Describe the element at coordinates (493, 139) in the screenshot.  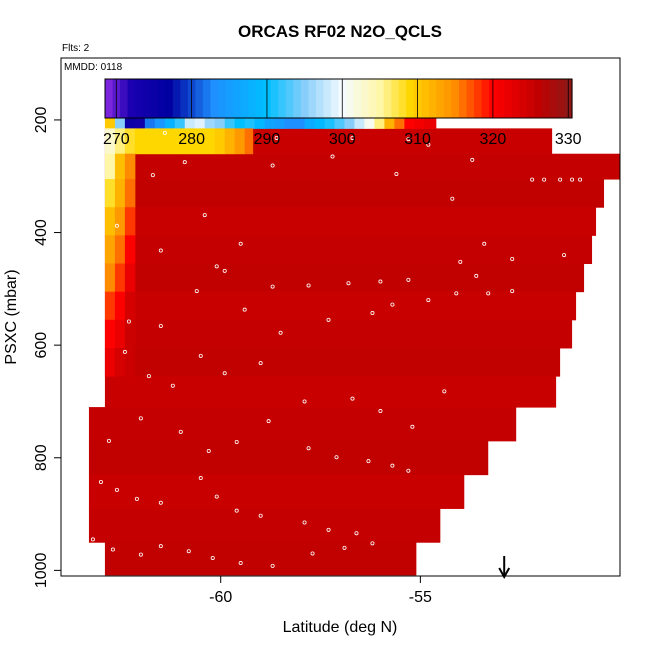
I see `colorbar-tick-label: 320` at that location.